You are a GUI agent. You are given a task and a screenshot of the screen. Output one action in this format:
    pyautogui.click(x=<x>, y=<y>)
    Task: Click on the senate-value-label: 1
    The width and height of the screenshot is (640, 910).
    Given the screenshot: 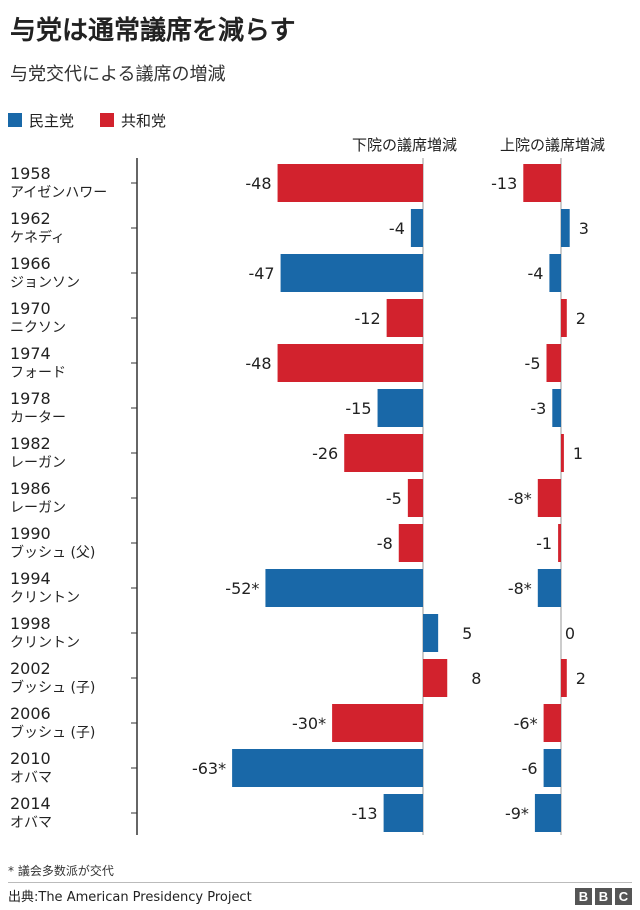 What is the action you would take?
    pyautogui.click(x=578, y=453)
    